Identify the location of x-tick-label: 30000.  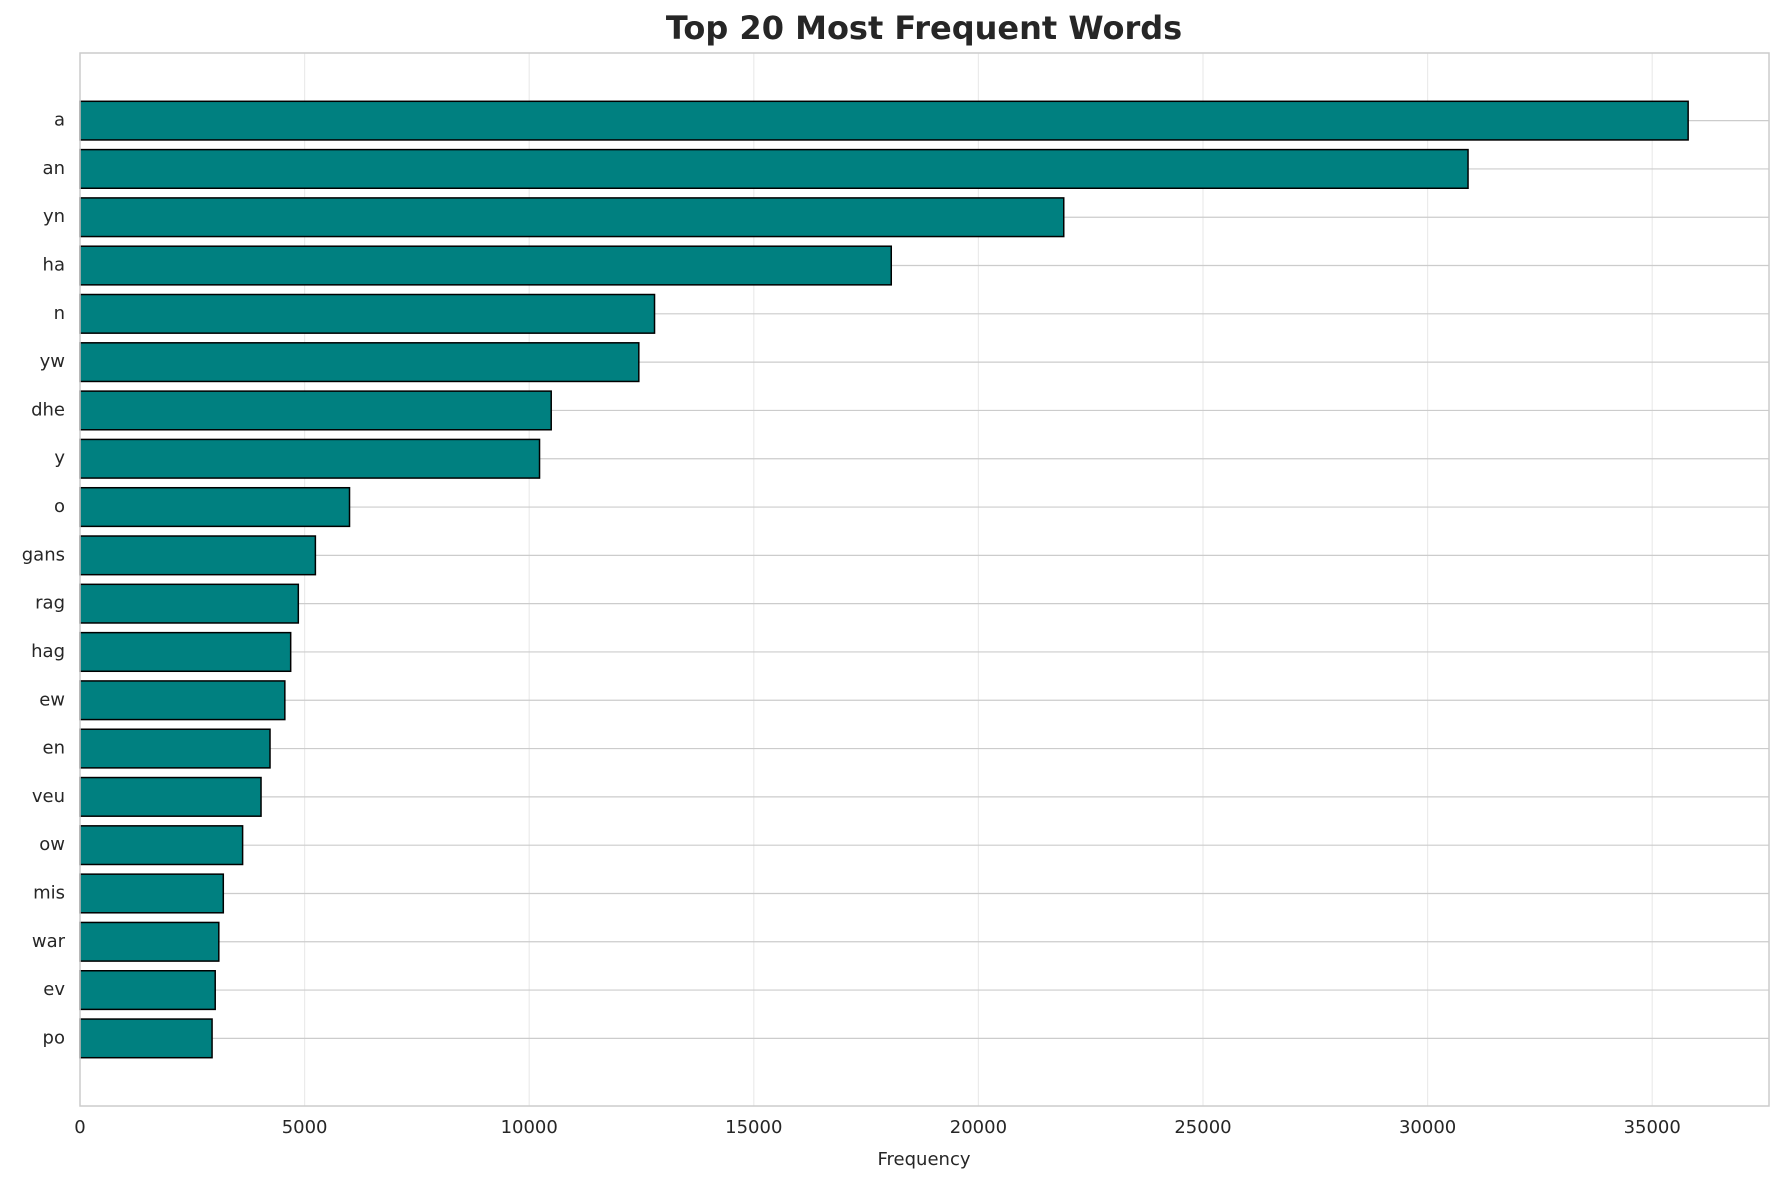
(1427, 1127).